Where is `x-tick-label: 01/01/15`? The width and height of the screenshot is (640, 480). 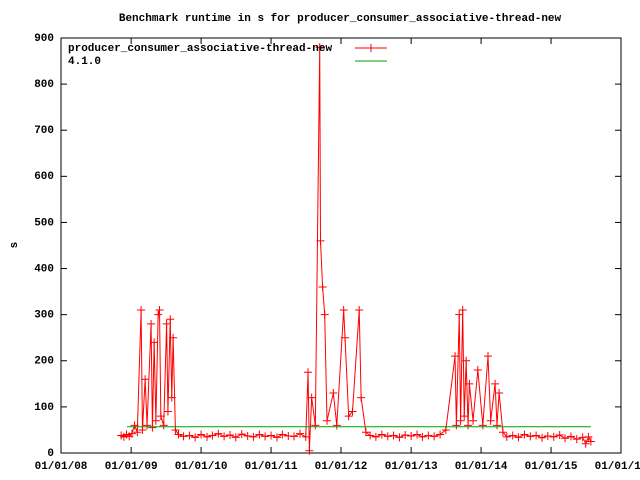 x-tick-label: 01/01/15 is located at coordinates (551, 467).